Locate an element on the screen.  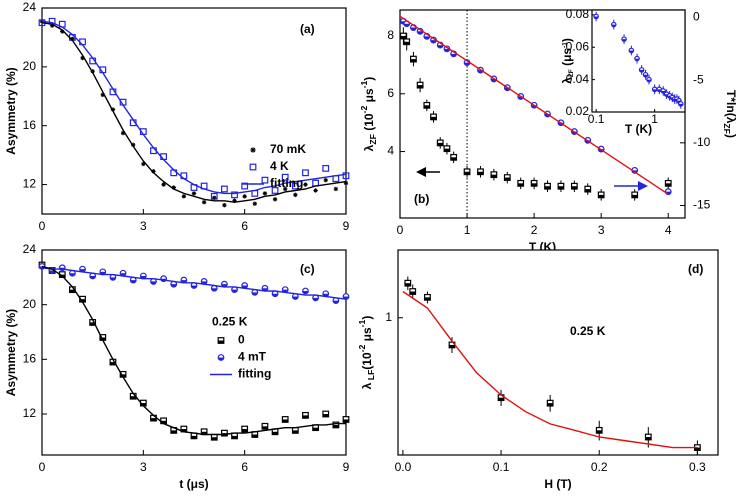
axis-label: H (T) is located at coordinates (557, 484).